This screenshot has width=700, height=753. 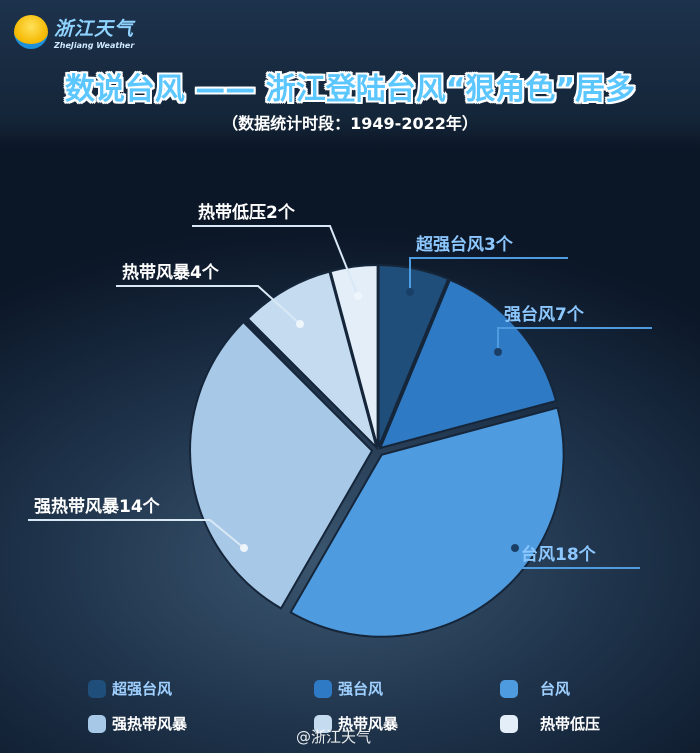 What do you see at coordinates (570, 724) in the screenshot?
I see `legend-label: 热带低压` at bounding box center [570, 724].